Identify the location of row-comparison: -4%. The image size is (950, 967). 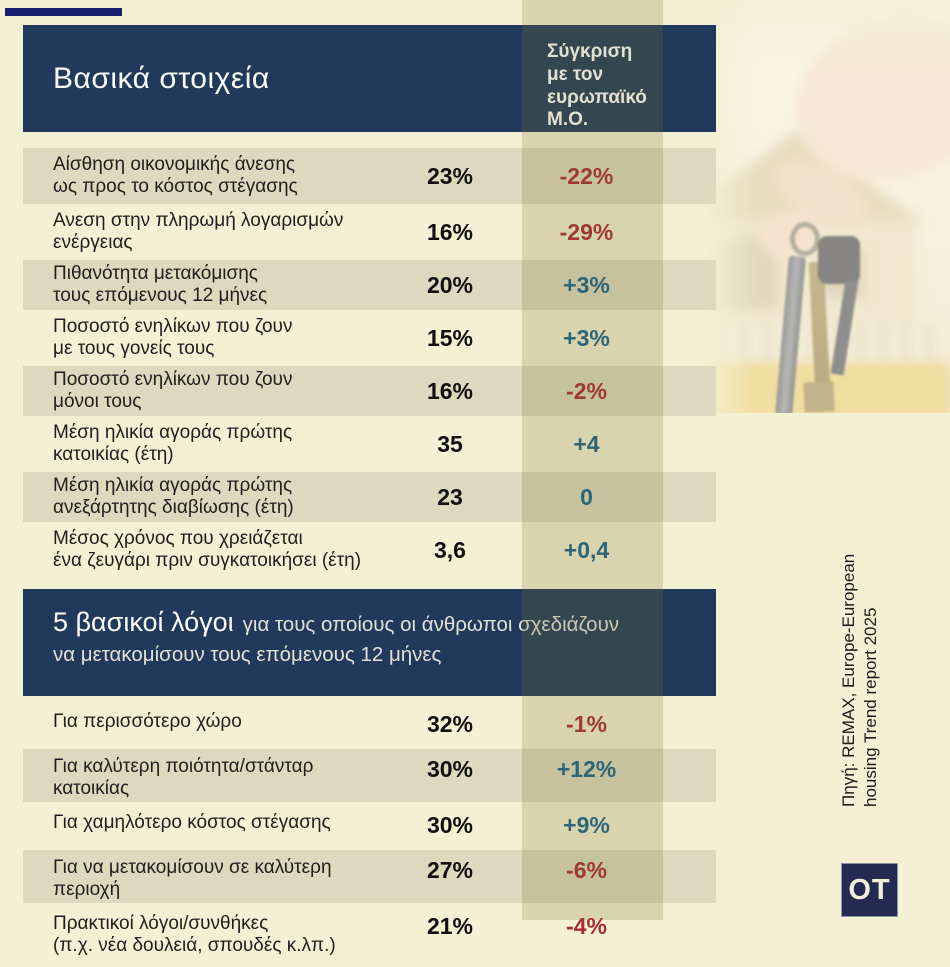
(586, 926).